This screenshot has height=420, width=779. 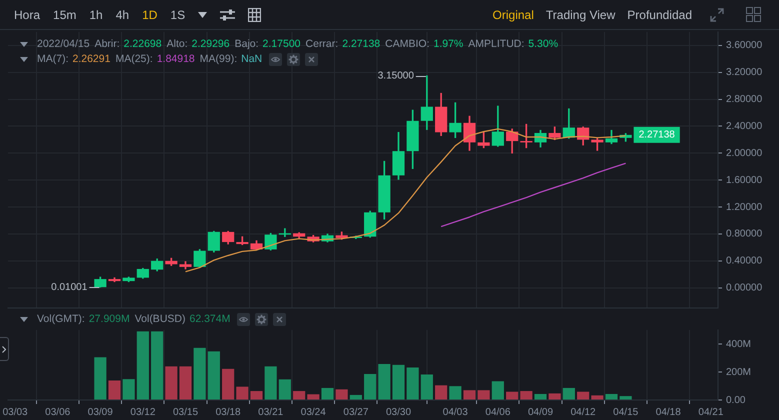 I want to click on x-tick-label: 03/21, so click(x=271, y=412).